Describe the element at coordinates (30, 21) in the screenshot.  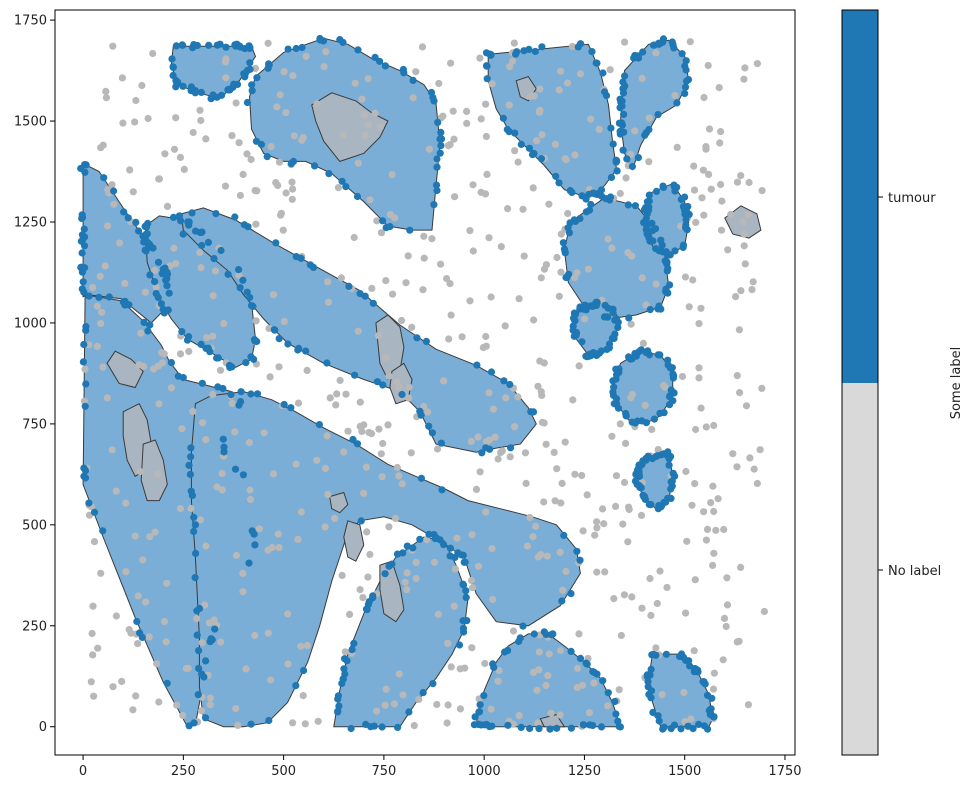
I see `y-tick-label: 1750` at that location.